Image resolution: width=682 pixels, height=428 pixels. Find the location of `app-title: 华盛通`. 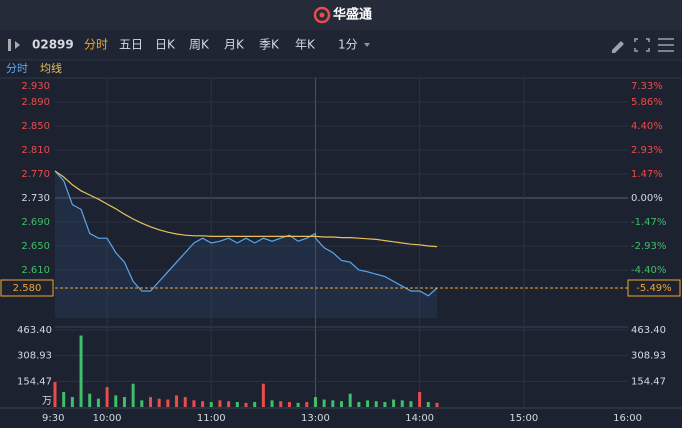

app-title: 华盛通 is located at coordinates (352, 15).